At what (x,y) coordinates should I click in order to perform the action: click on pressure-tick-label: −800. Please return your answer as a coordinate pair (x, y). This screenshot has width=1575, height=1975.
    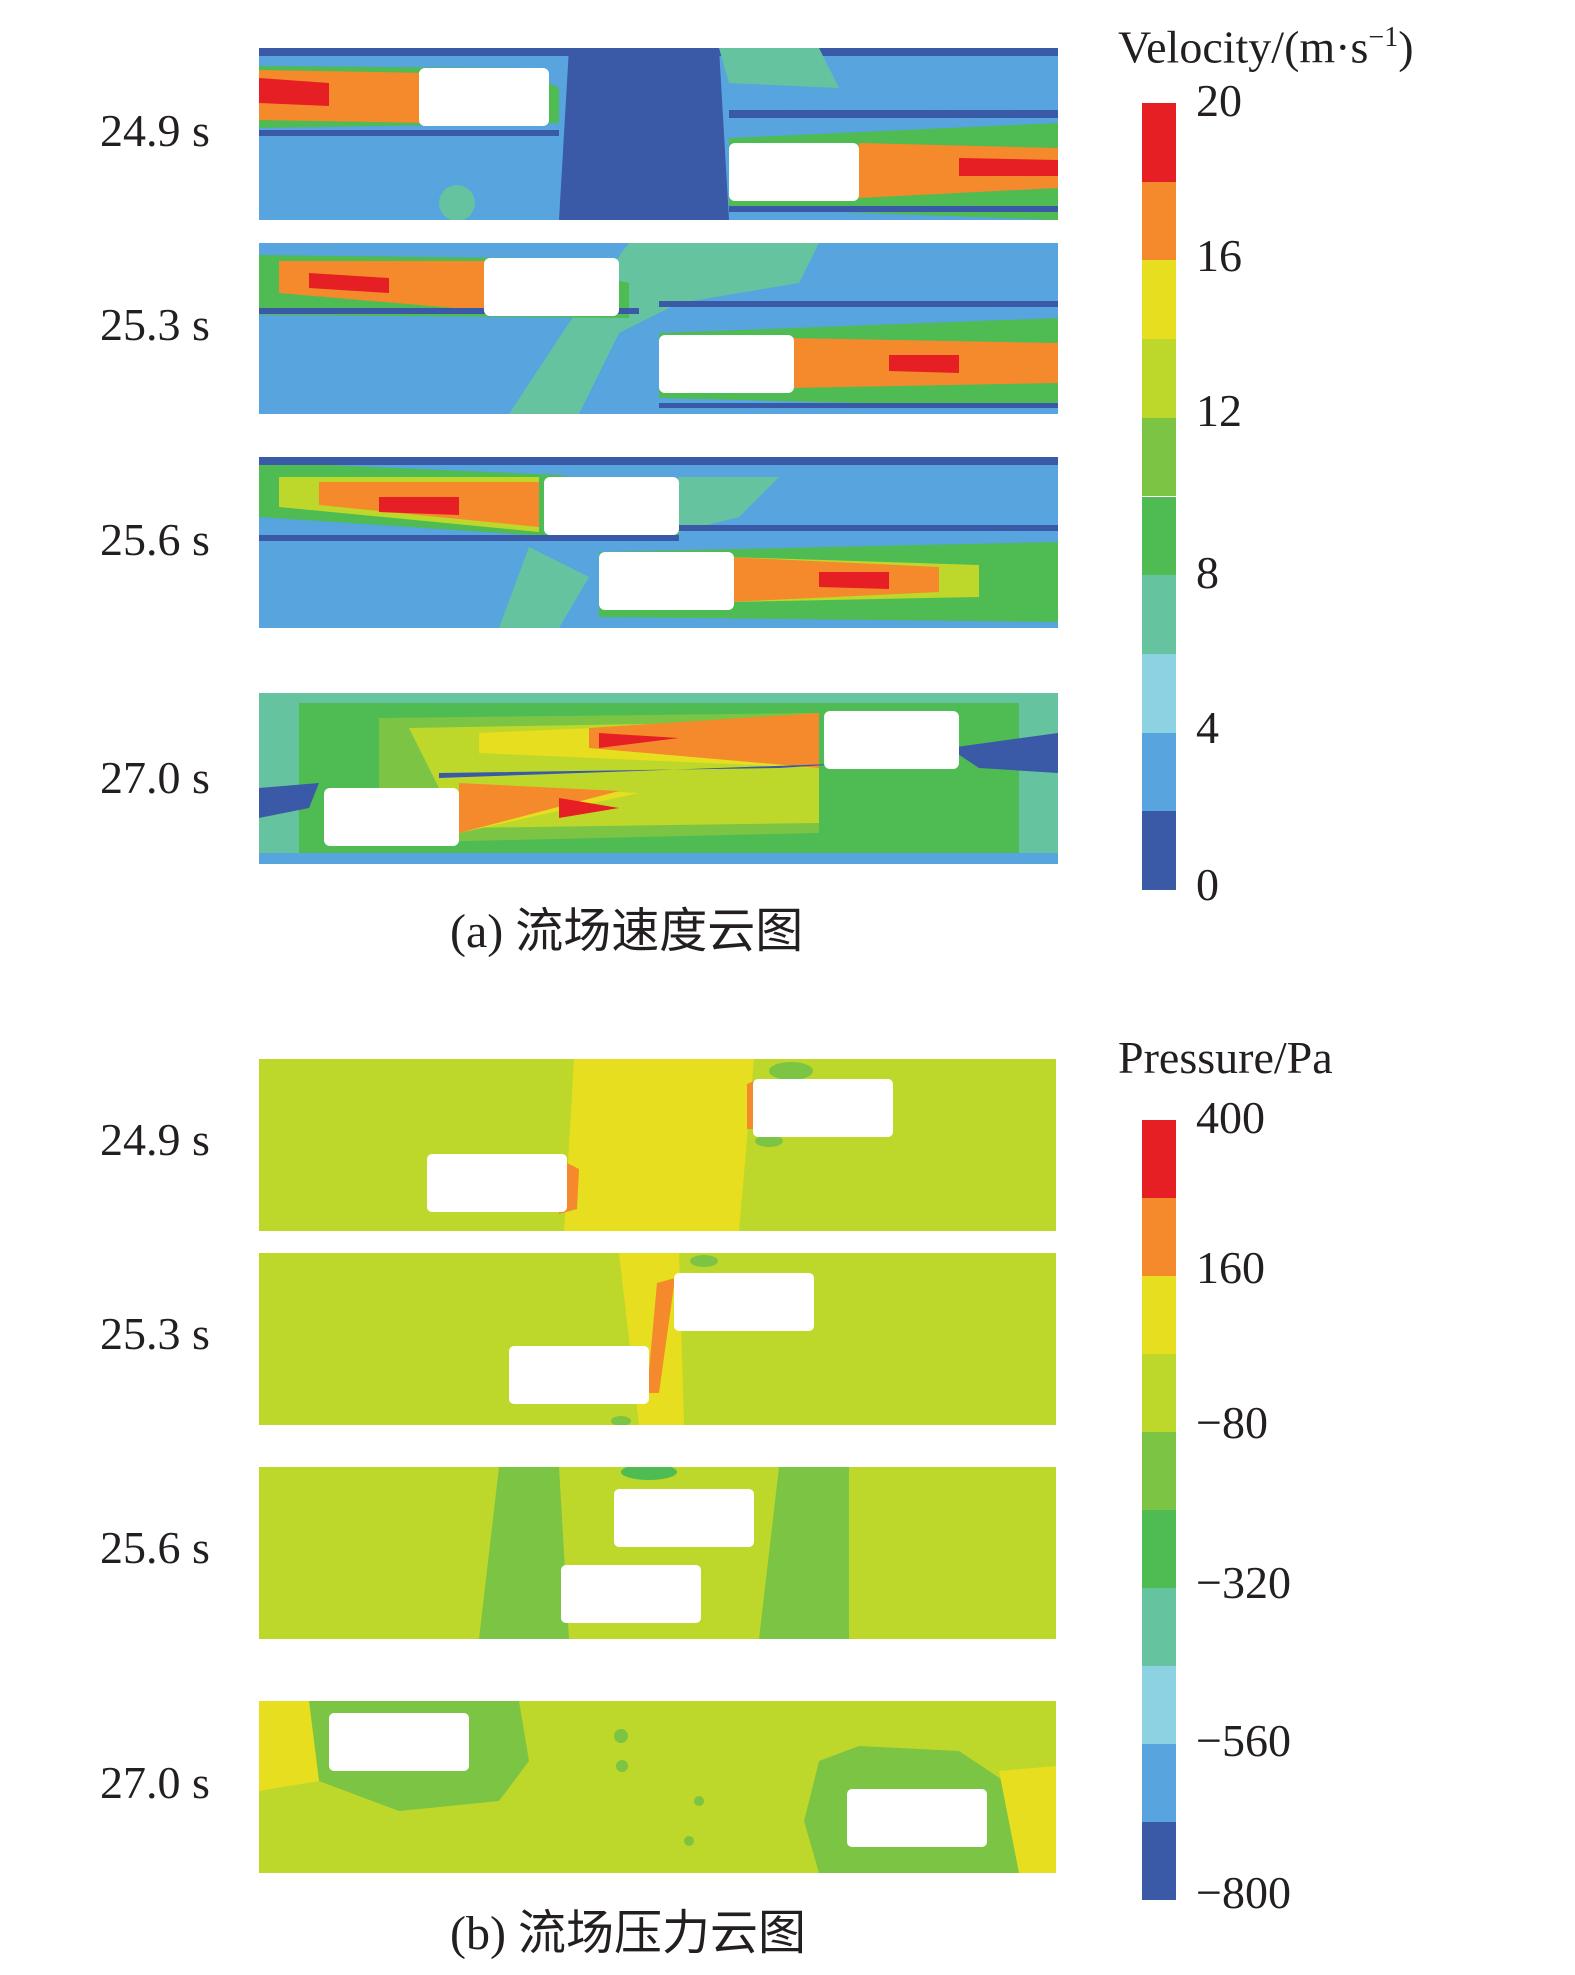
    Looking at the image, I should click on (1243, 1892).